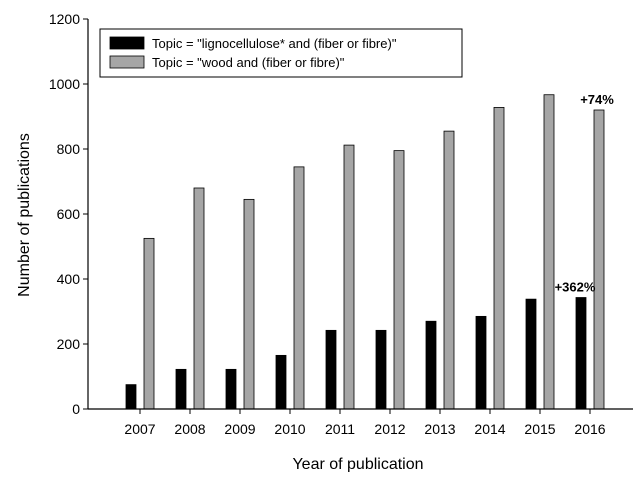 The image size is (636, 477). What do you see at coordinates (248, 62) in the screenshot?
I see `legend-label-wood: Topic = "wood and (fiber or fibre)"` at bounding box center [248, 62].